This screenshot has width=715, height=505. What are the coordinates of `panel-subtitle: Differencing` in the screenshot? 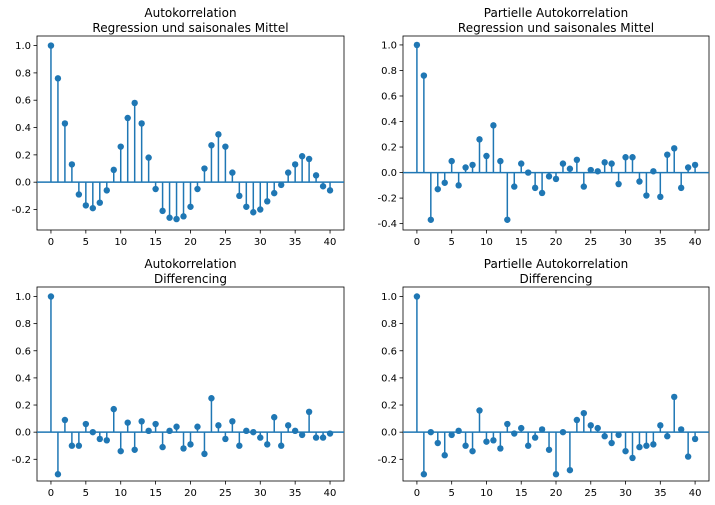 It's located at (555, 279).